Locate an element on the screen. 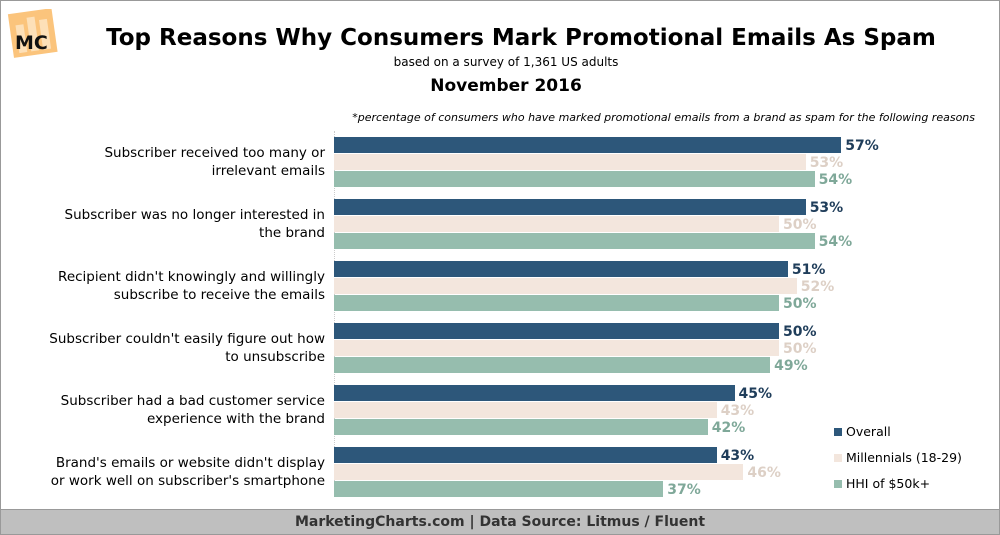 Image resolution: width=1000 pixels, height=535 pixels. category-label-line: the brand is located at coordinates (292, 233).